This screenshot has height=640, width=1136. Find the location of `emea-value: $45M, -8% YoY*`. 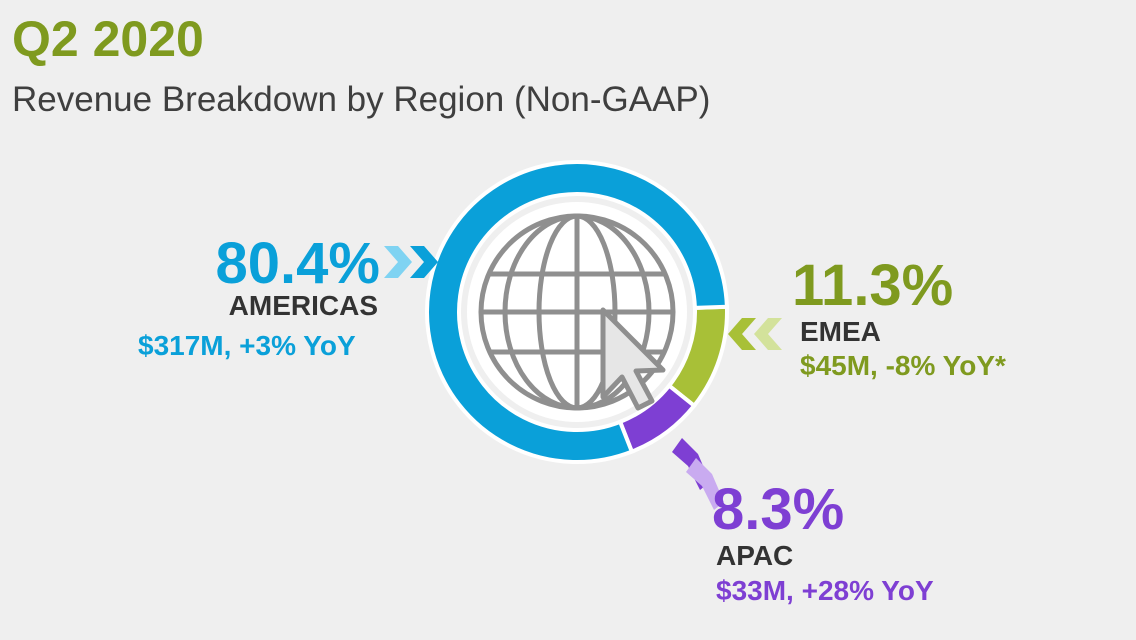

emea-value: $45M, -8% YoY* is located at coordinates (903, 366).